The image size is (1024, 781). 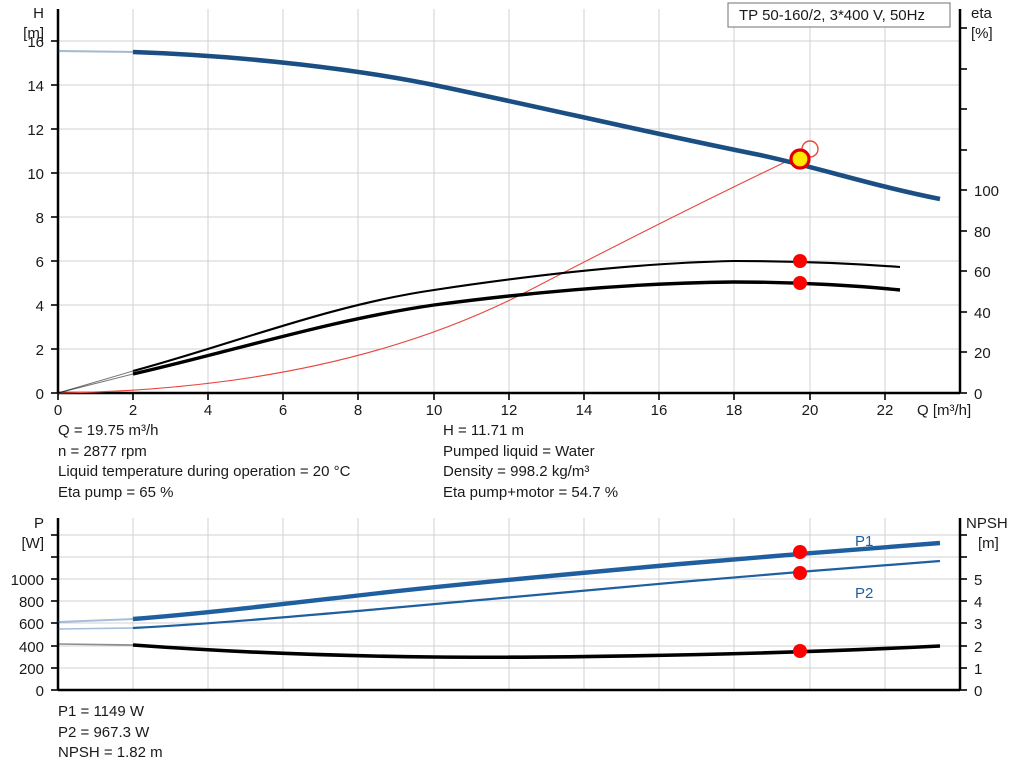 What do you see at coordinates (39, 523) in the screenshot?
I see `bottom-y-axis-name: P` at bounding box center [39, 523].